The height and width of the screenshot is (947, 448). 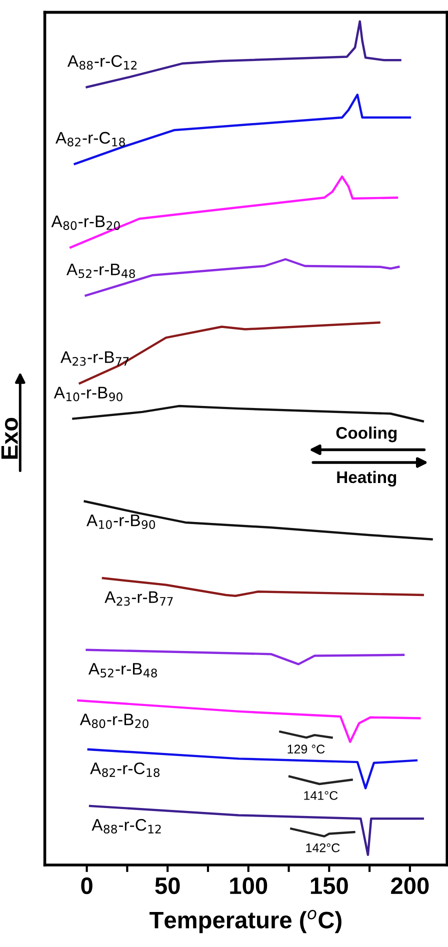 I want to click on x-axis-title: Temperature ($^{o}$C), so click(x=246, y=922).